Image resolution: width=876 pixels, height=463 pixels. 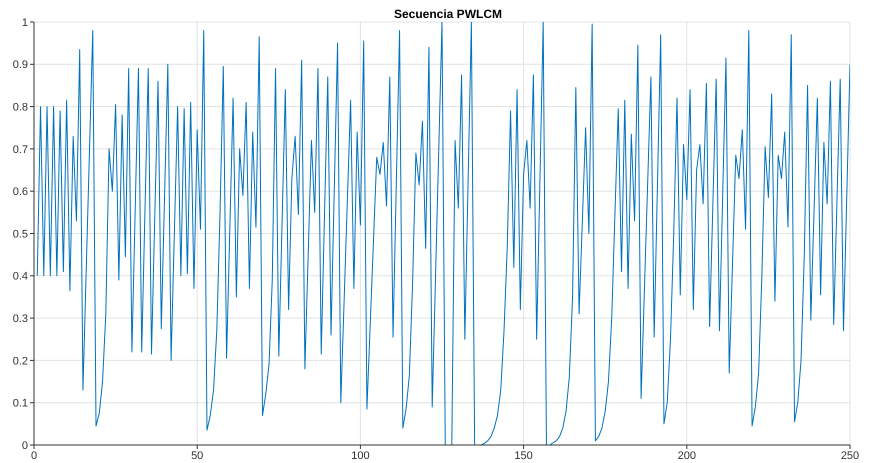 I want to click on y-tick-label: 1, so click(x=25, y=22).